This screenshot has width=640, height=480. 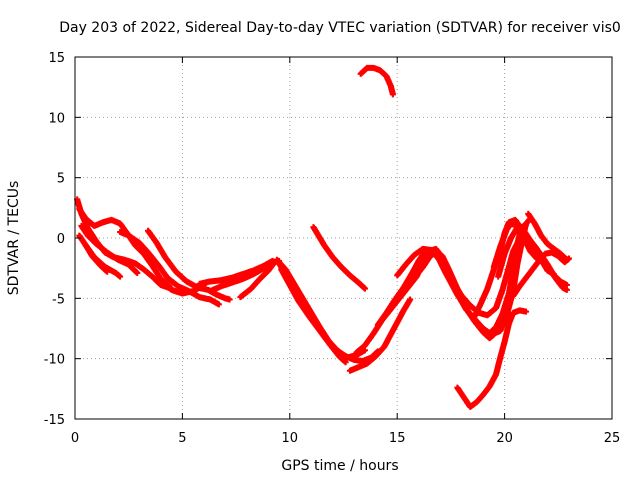 What do you see at coordinates (75, 438) in the screenshot?
I see `x-tick-label: 0` at bounding box center [75, 438].